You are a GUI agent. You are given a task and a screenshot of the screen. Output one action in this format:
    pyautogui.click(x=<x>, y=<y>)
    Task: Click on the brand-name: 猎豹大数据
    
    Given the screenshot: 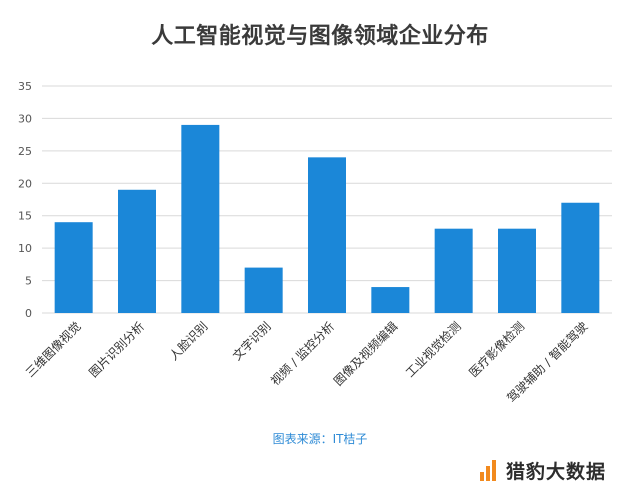 What is the action you would take?
    pyautogui.click(x=556, y=471)
    